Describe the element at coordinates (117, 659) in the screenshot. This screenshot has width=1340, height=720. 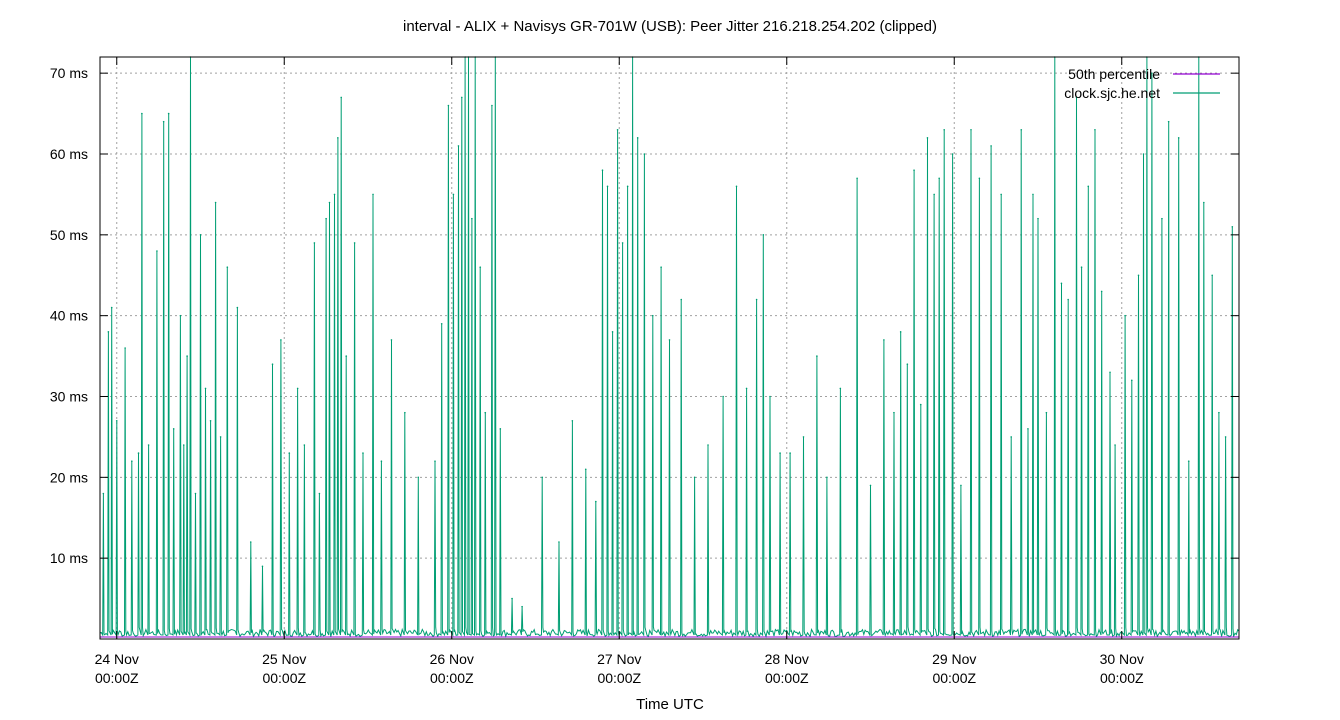
I see `x-tick-label-date: 24 Nov` at that location.